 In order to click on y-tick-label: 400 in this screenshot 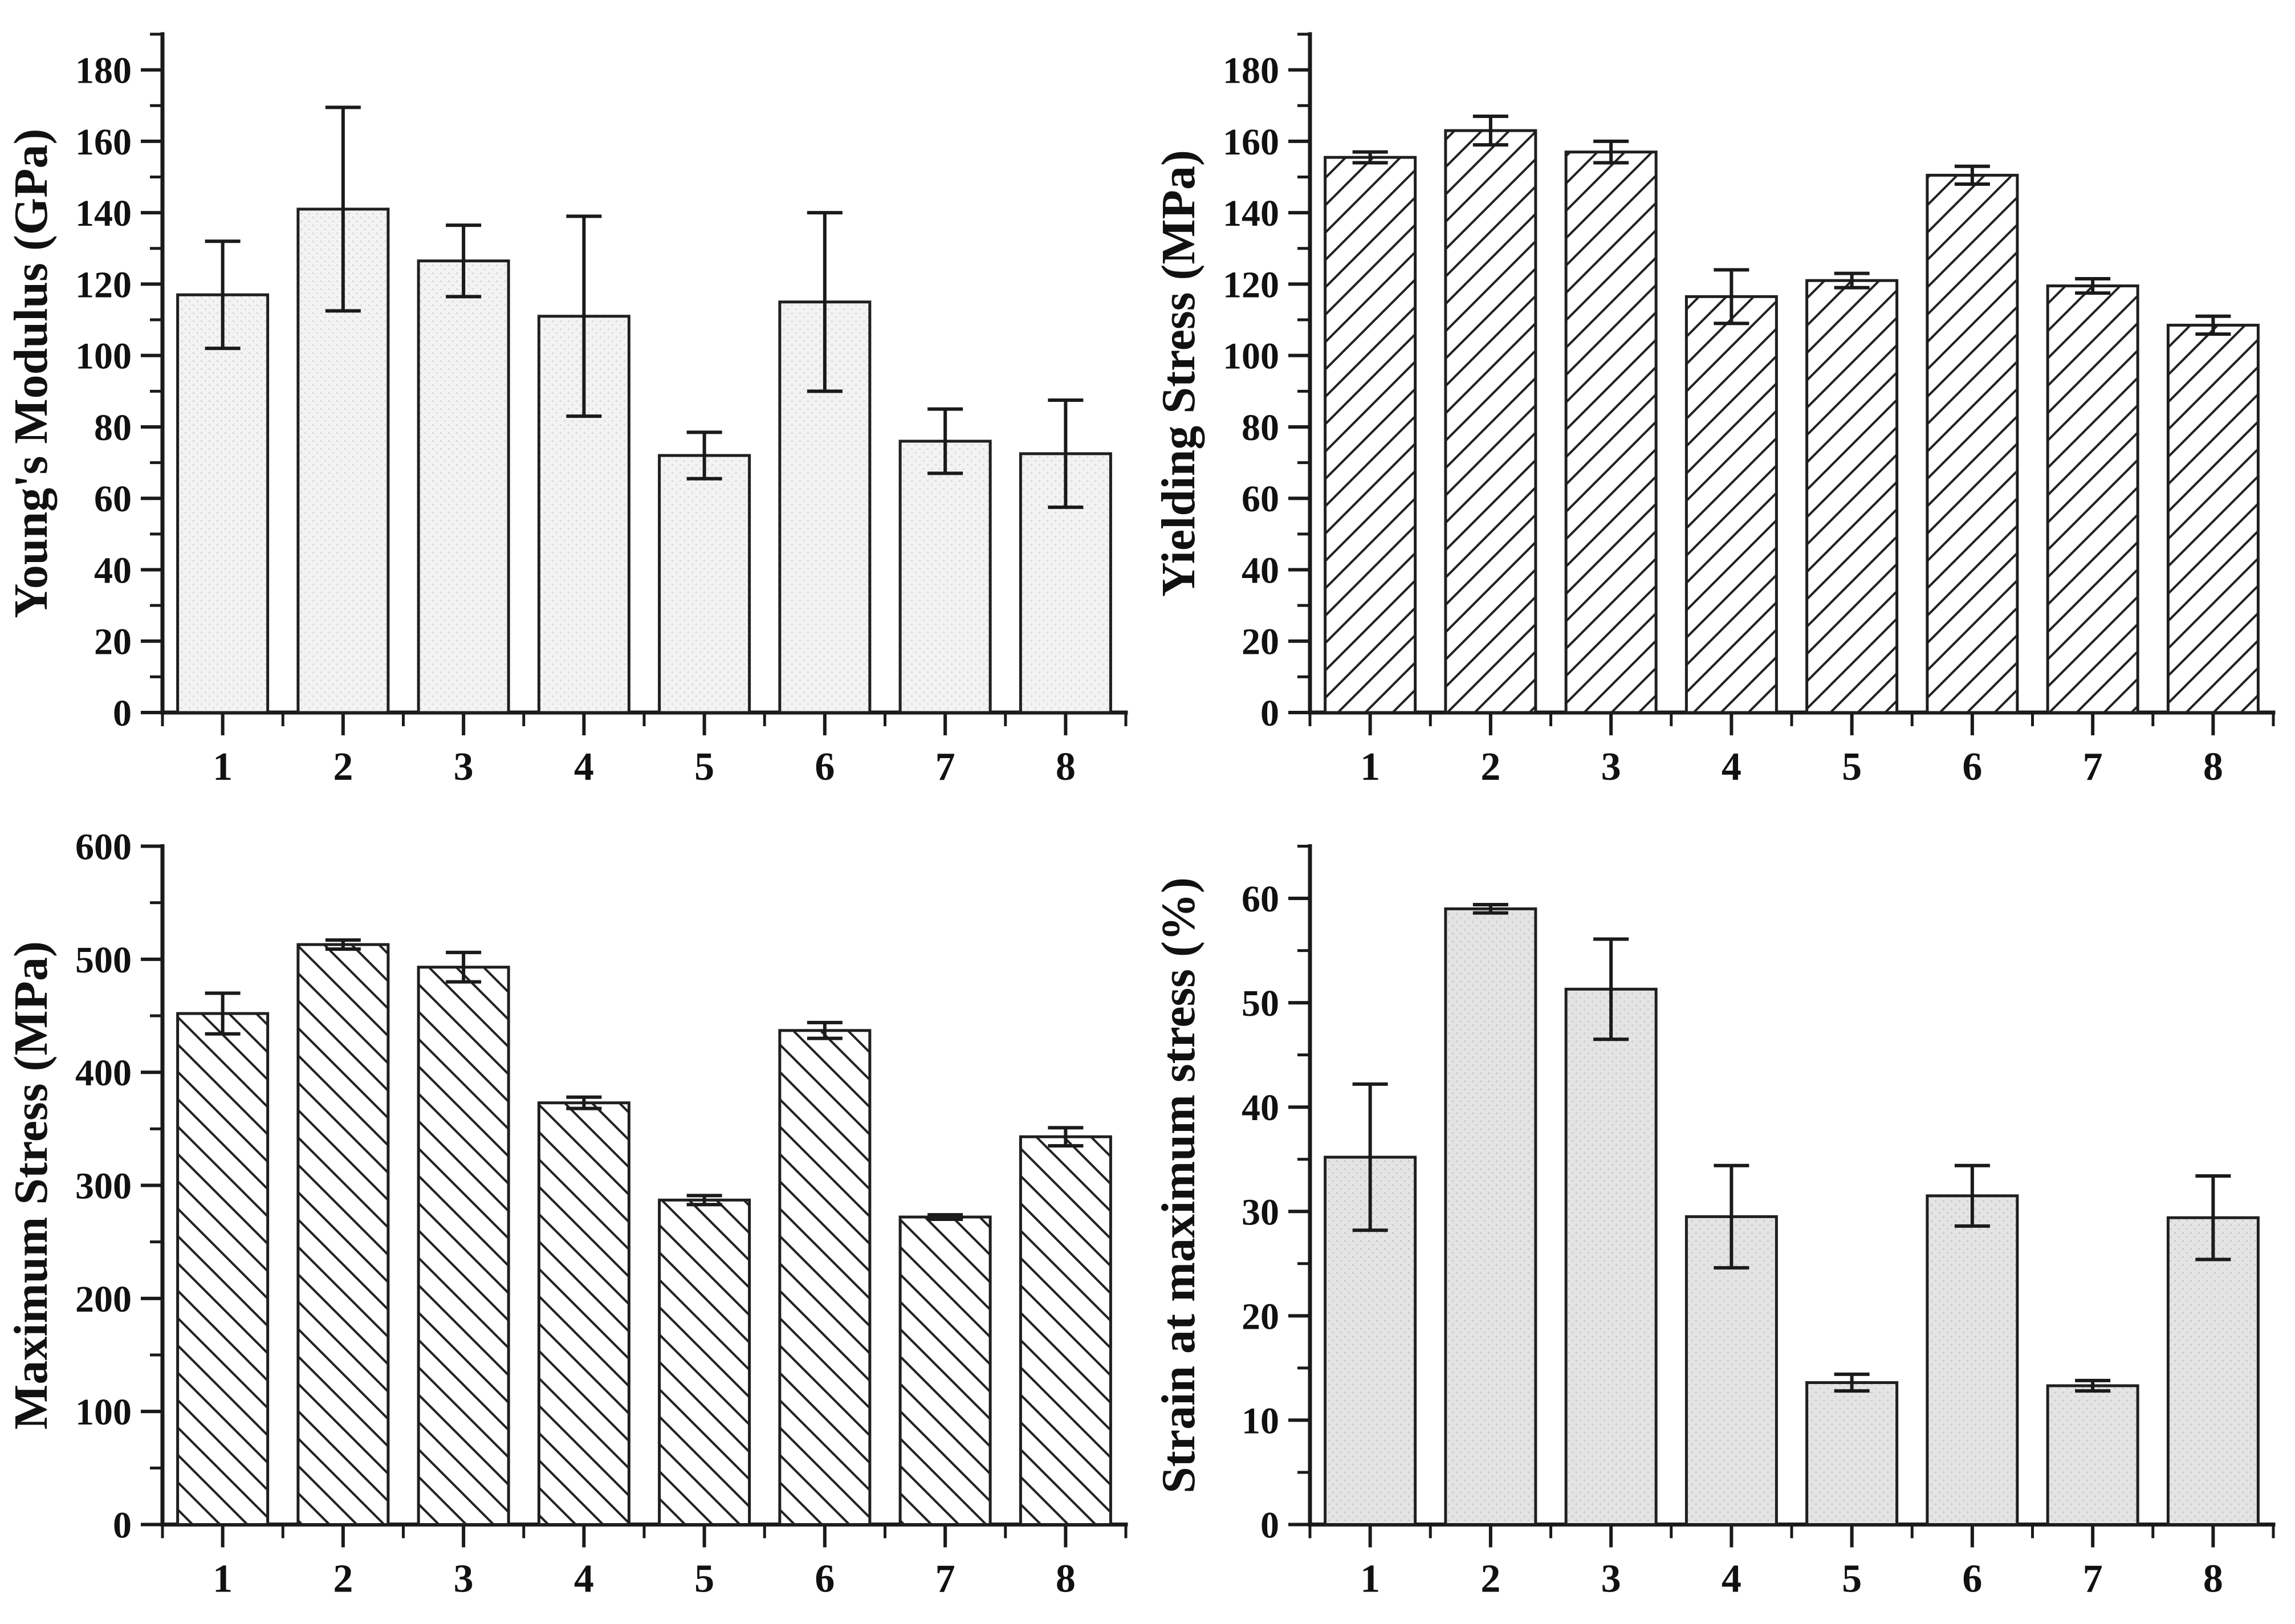, I will do `click(103, 1073)`.